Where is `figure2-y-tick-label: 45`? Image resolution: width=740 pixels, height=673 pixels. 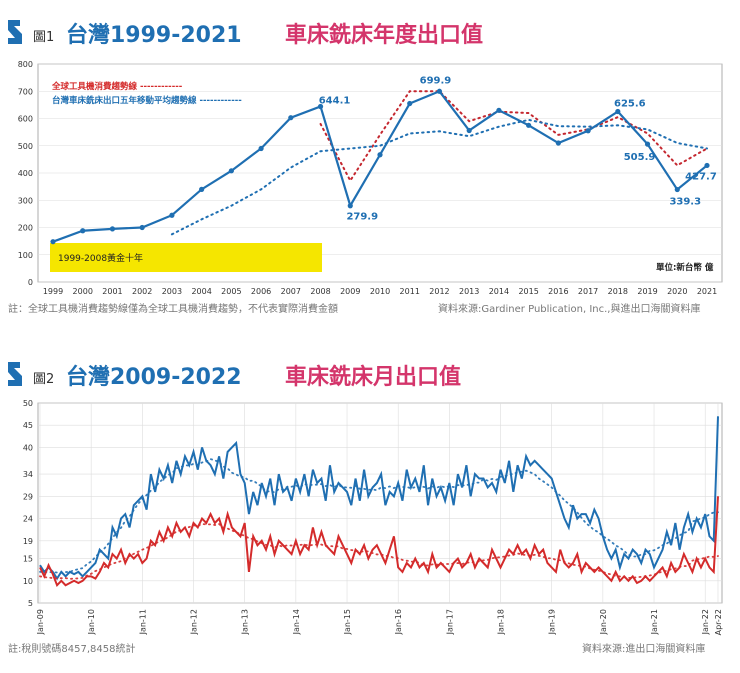
figure2-y-tick-label: 45 is located at coordinates (28, 425).